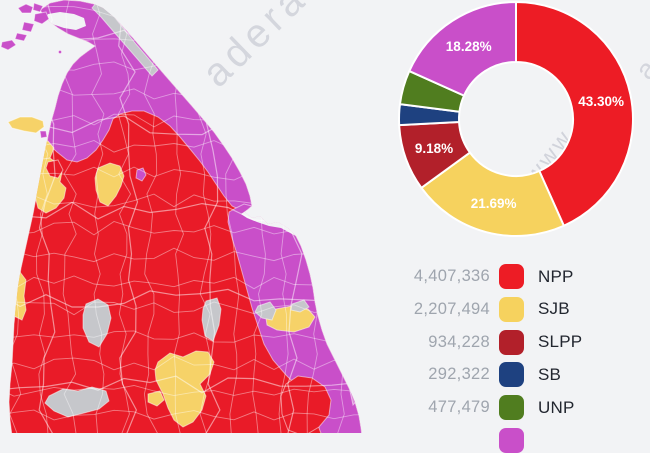  Describe the element at coordinates (451, 276) in the screenshot. I see `legend-value: 4,407,336` at that location.